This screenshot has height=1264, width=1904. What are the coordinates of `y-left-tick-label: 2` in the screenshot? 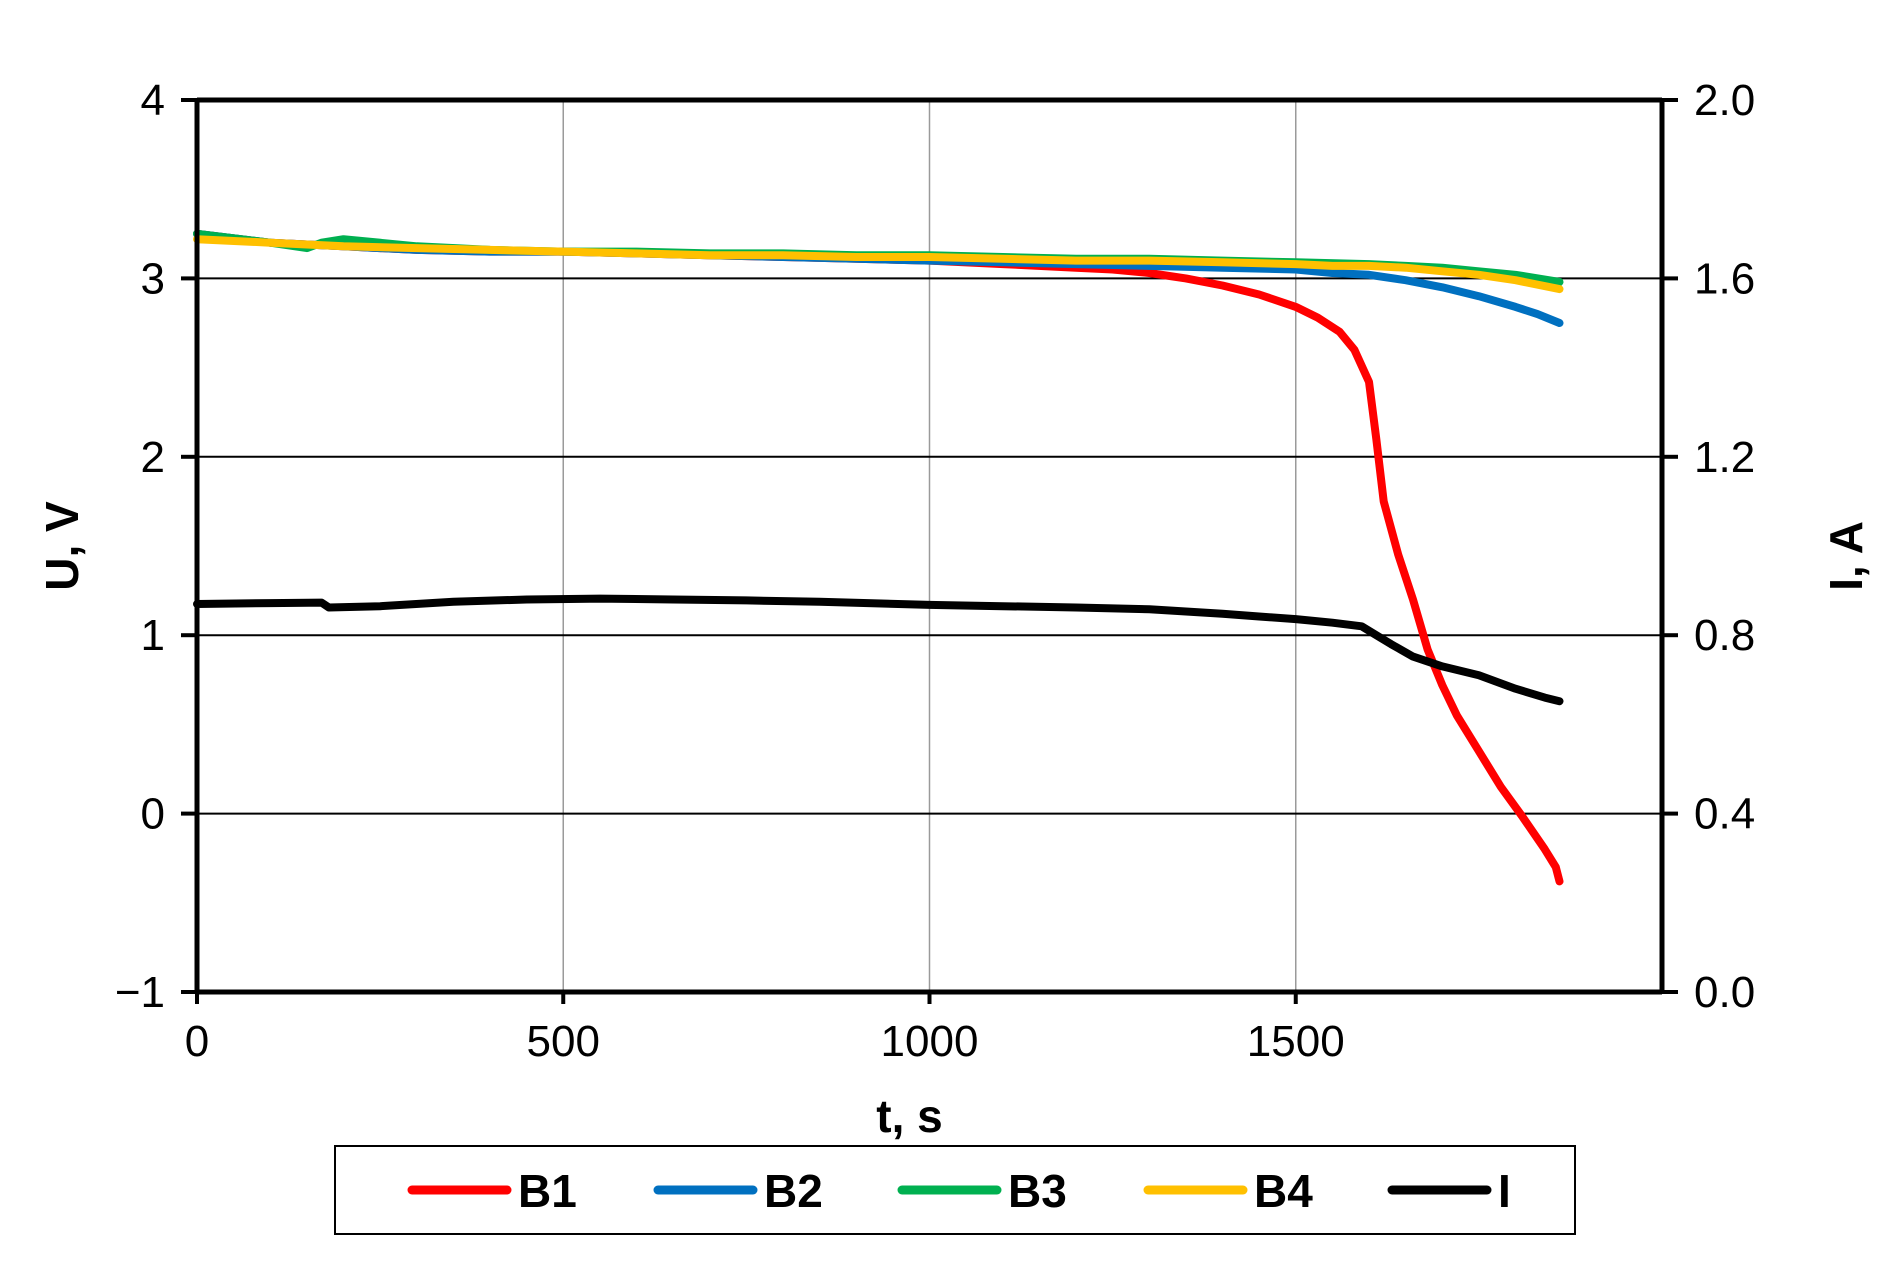 It's located at (153, 457).